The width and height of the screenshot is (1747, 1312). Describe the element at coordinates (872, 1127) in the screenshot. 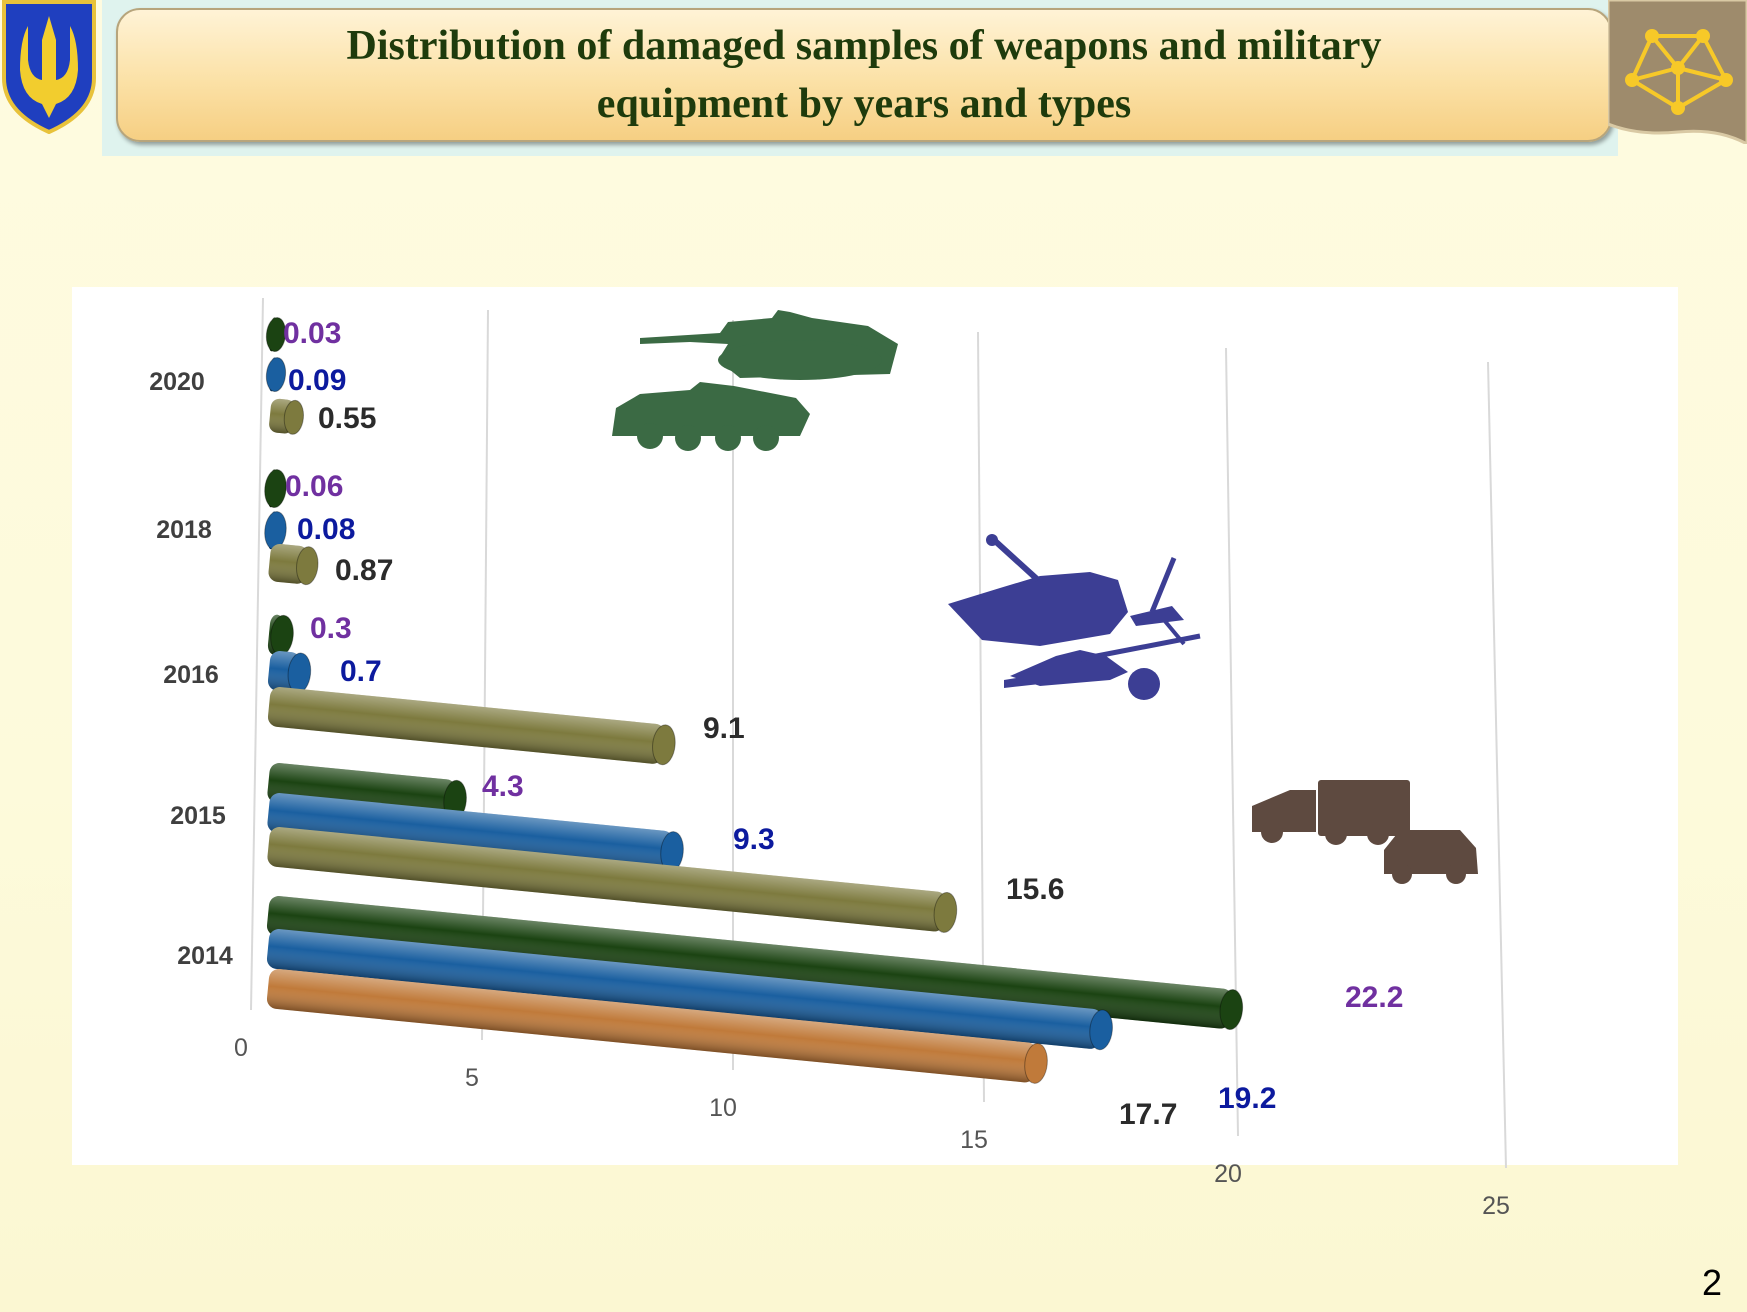

I see `x-axis-ticks: 0 5 10 15 20 25` at that location.